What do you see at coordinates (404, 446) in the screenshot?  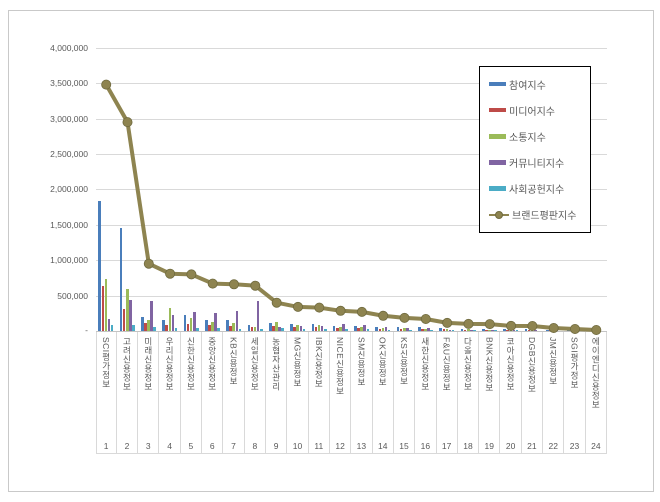 I see `category-rank: 15` at bounding box center [404, 446].